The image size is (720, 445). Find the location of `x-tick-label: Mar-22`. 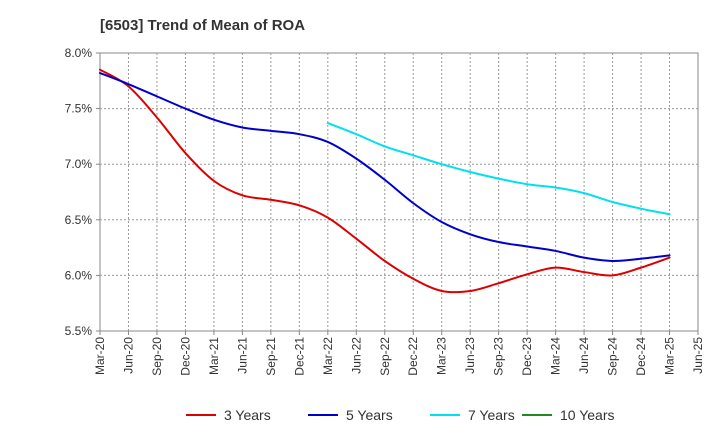

x-tick-label: Mar-22 is located at coordinates (328, 356).